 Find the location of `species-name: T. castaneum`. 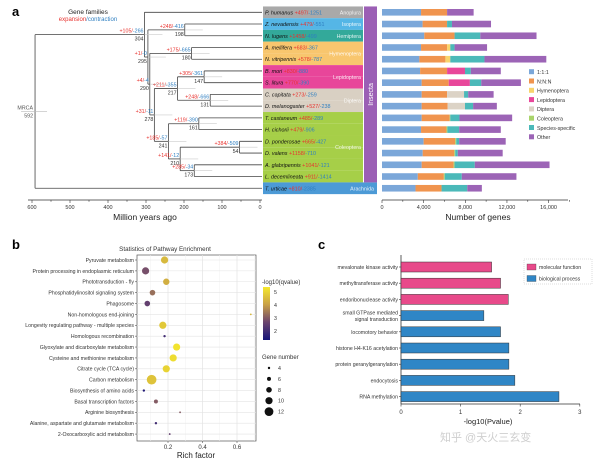

species-name: T. castaneum is located at coordinates (282, 119).